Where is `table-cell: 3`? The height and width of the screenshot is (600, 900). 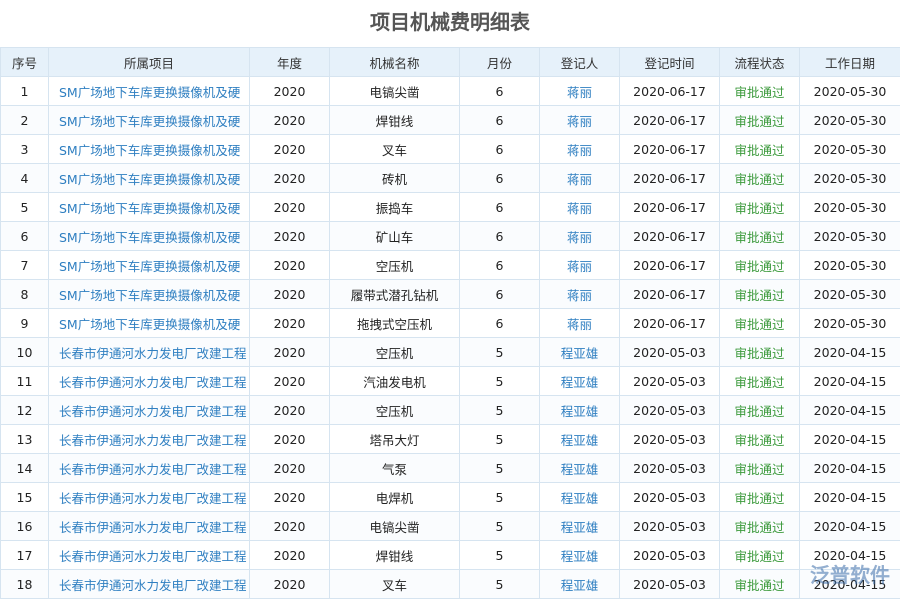
table-cell: 3 is located at coordinates (24, 149).